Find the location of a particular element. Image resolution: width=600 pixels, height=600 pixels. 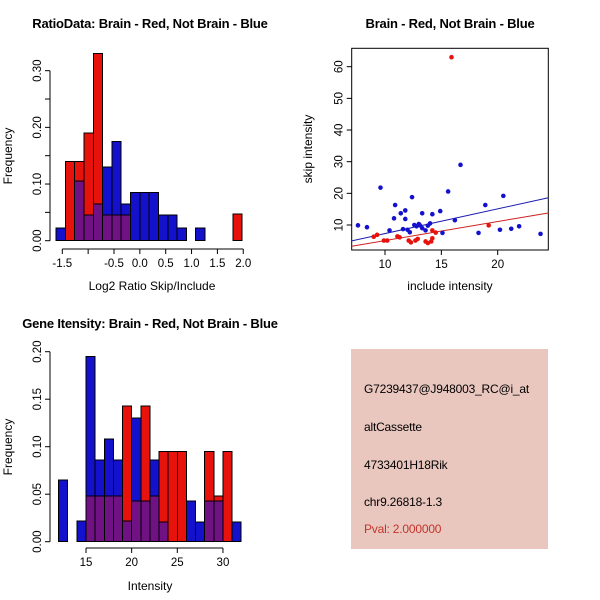

y-tick-label: 20 is located at coordinates (340, 193).